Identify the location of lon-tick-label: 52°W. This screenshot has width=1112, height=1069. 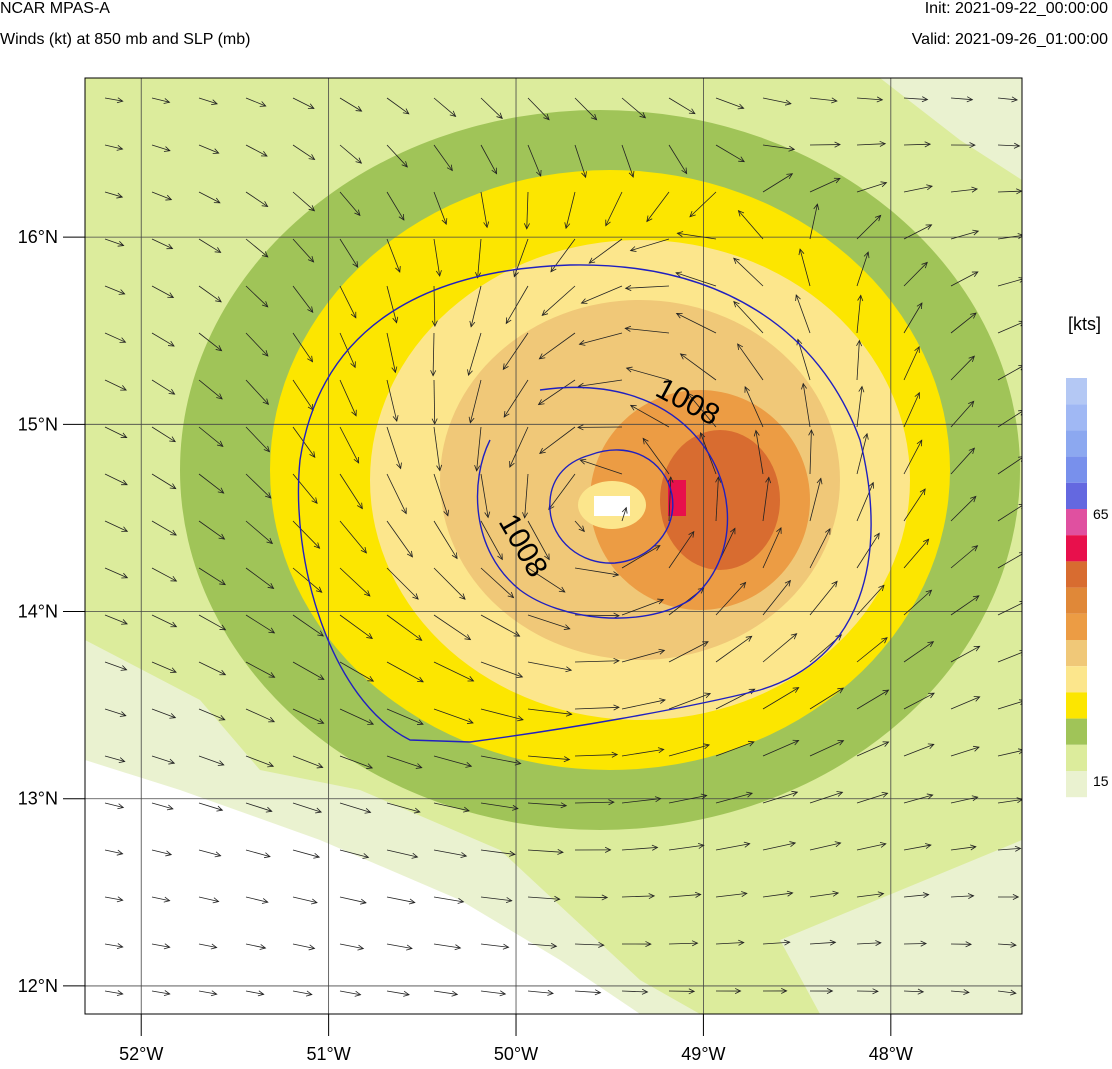
(141, 1054).